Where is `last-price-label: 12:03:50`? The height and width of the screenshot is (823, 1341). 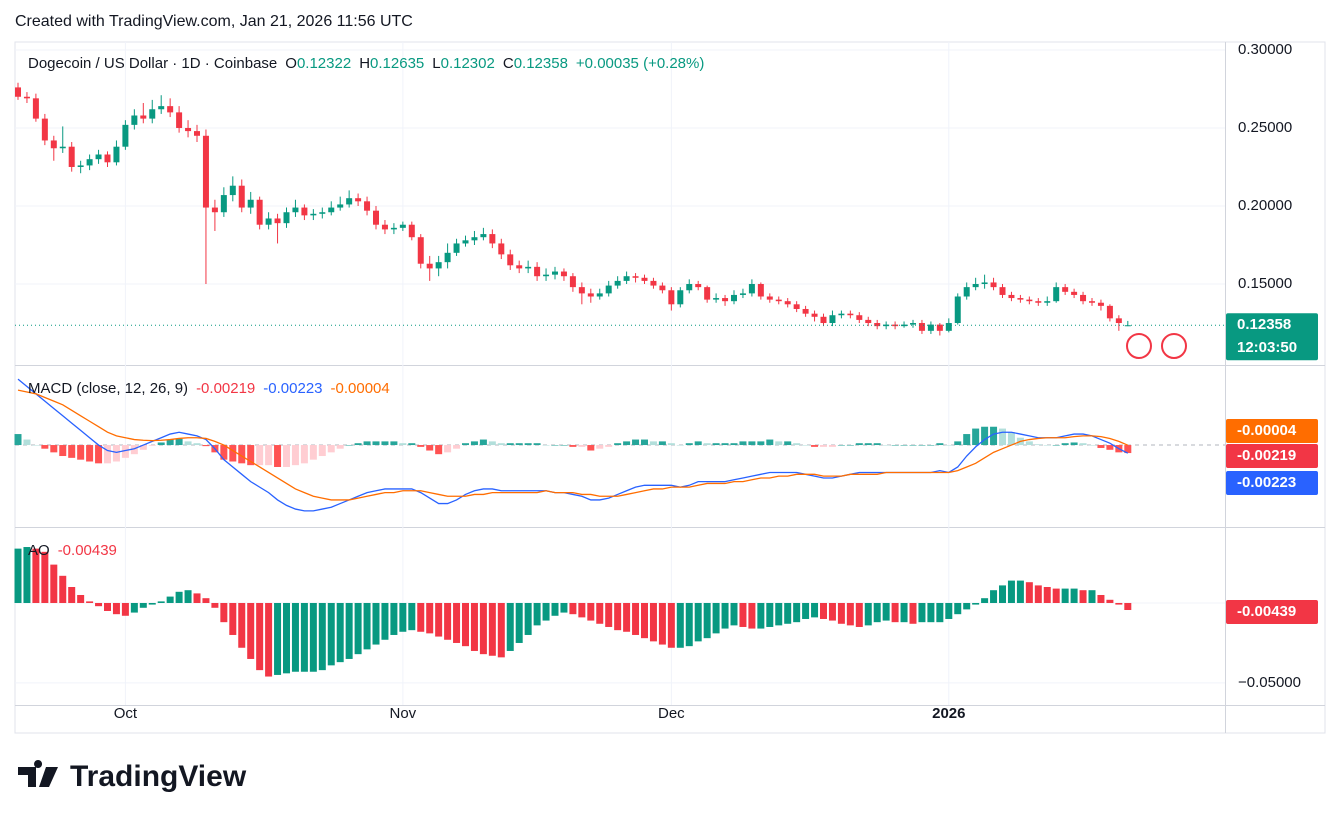 last-price-label: 12:03:50 is located at coordinates (1267, 347).